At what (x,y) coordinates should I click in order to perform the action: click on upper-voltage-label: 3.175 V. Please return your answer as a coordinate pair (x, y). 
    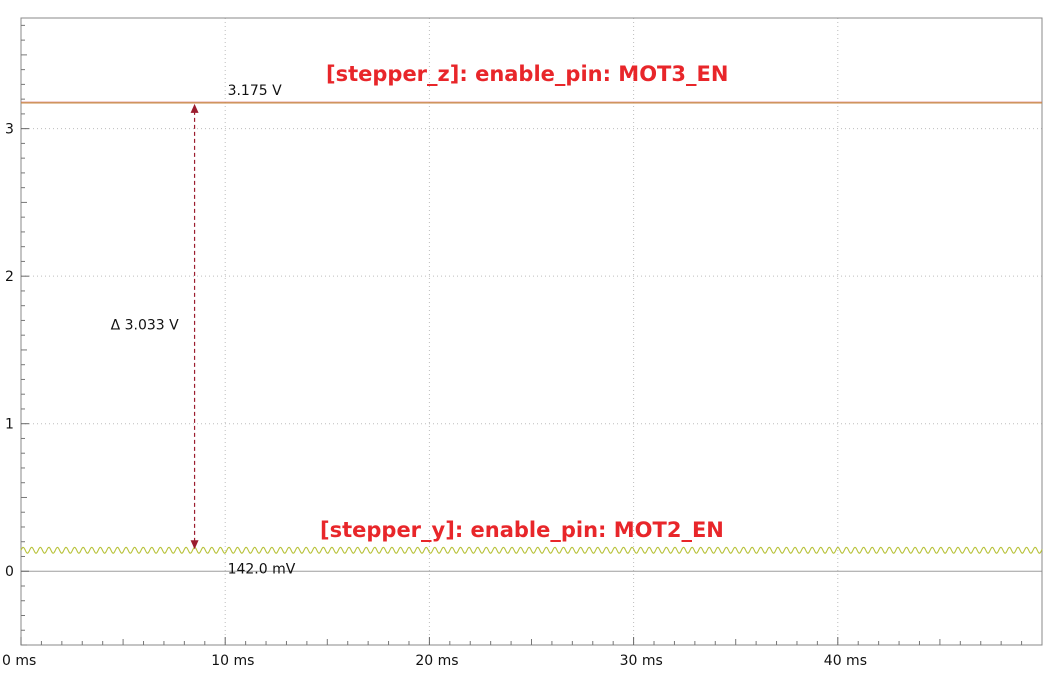
    Looking at the image, I should click on (255, 91).